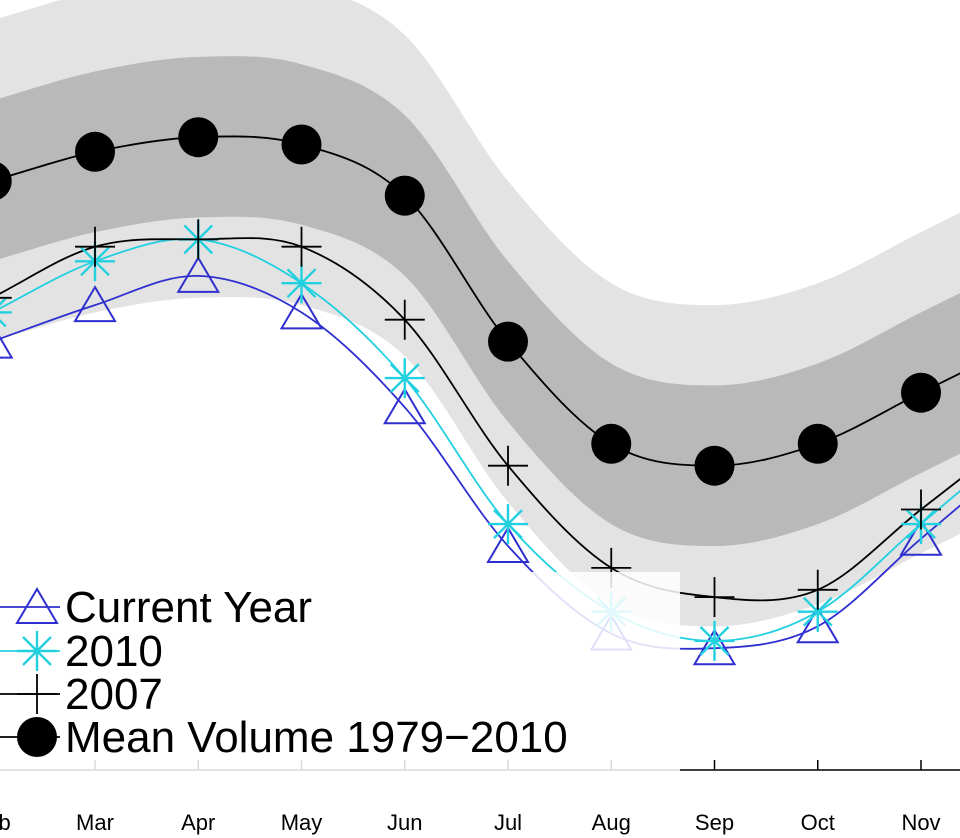 The height and width of the screenshot is (838, 960). Describe the element at coordinates (114, 694) in the screenshot. I see `legend-label-2007: 2007` at that location.